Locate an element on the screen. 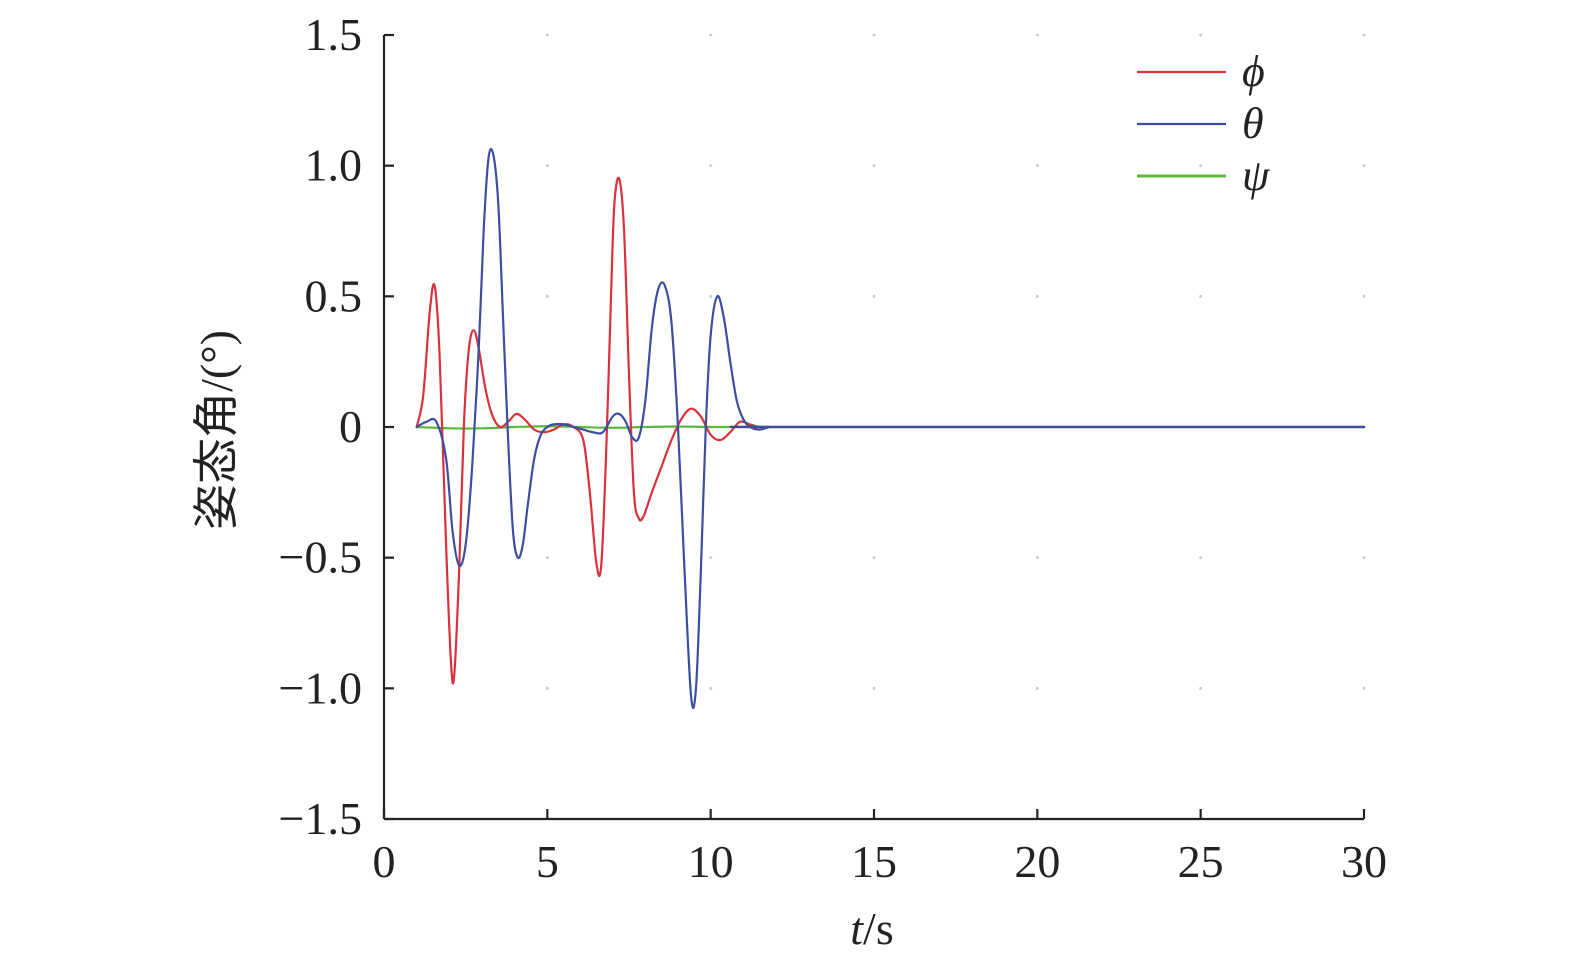 The image size is (1575, 969). x-ticks: 0 5 10 15 20 25 30 is located at coordinates (880, 848).